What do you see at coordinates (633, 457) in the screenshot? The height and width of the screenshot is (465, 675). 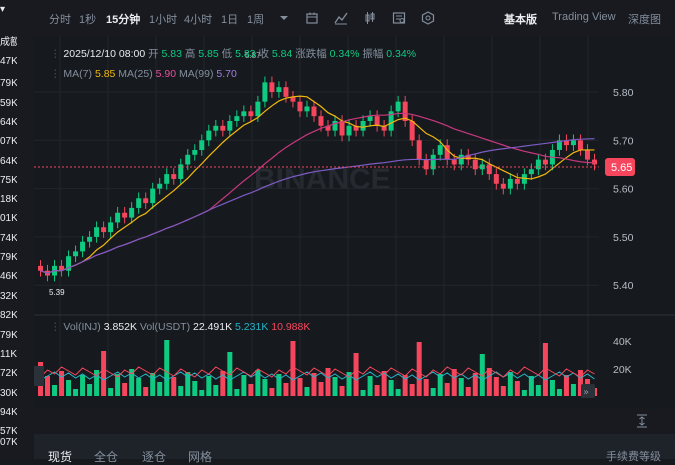 I see `fee-level-link: 手续费等级` at bounding box center [633, 457].